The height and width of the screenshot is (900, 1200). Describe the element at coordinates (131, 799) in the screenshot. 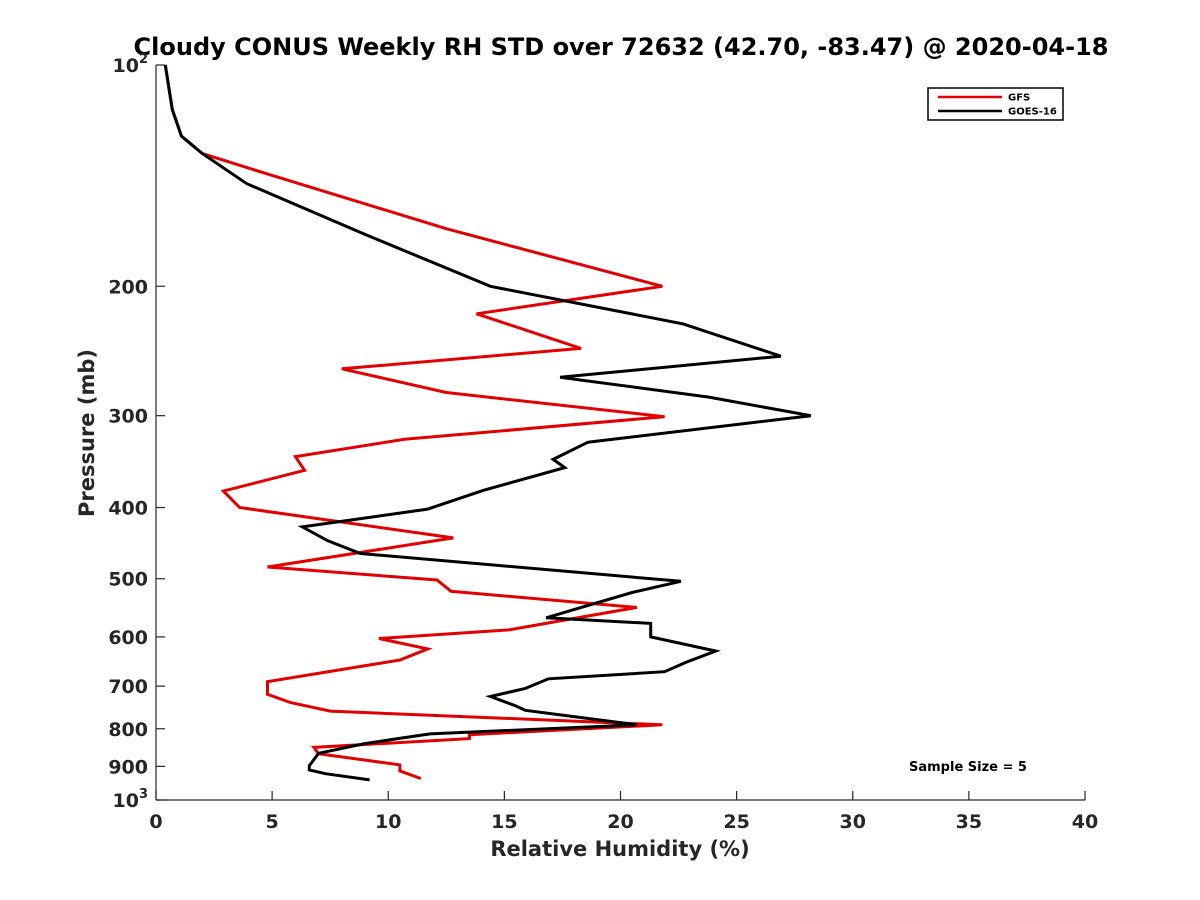

I see `y-tick-label: 10³` at that location.